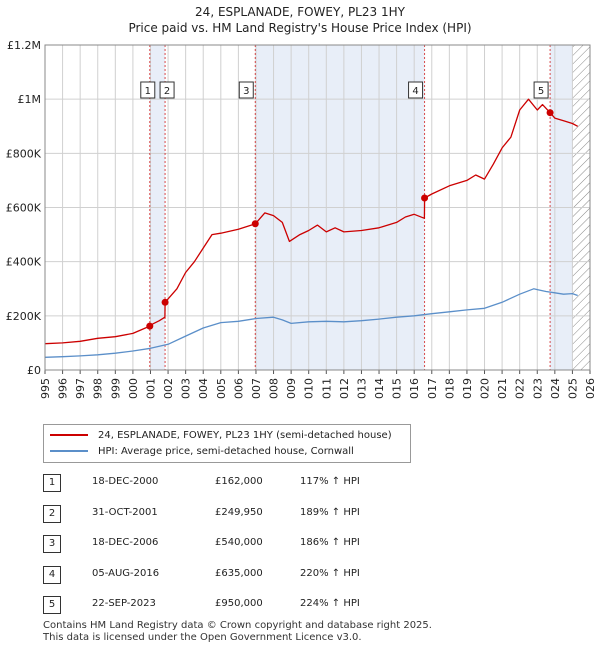  Describe the element at coordinates (52, 514) in the screenshot. I see `sale-number-box: 2` at that location.